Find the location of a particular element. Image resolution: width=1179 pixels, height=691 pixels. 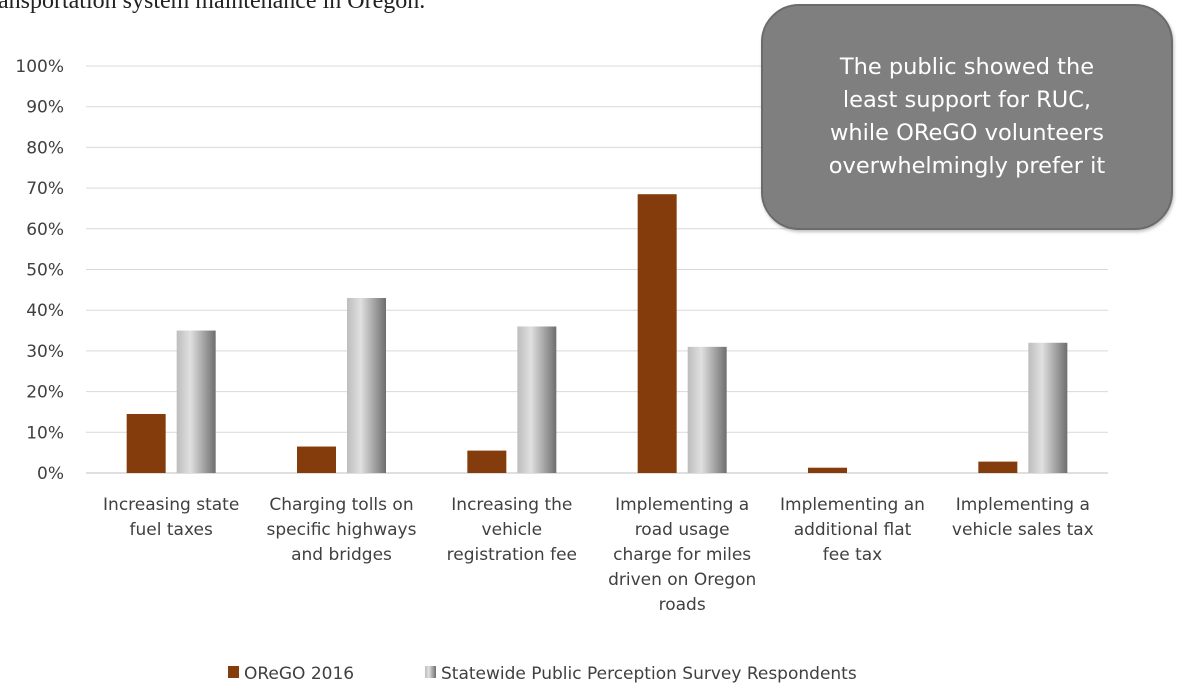

y-tick-label: 40% is located at coordinates (45, 311).